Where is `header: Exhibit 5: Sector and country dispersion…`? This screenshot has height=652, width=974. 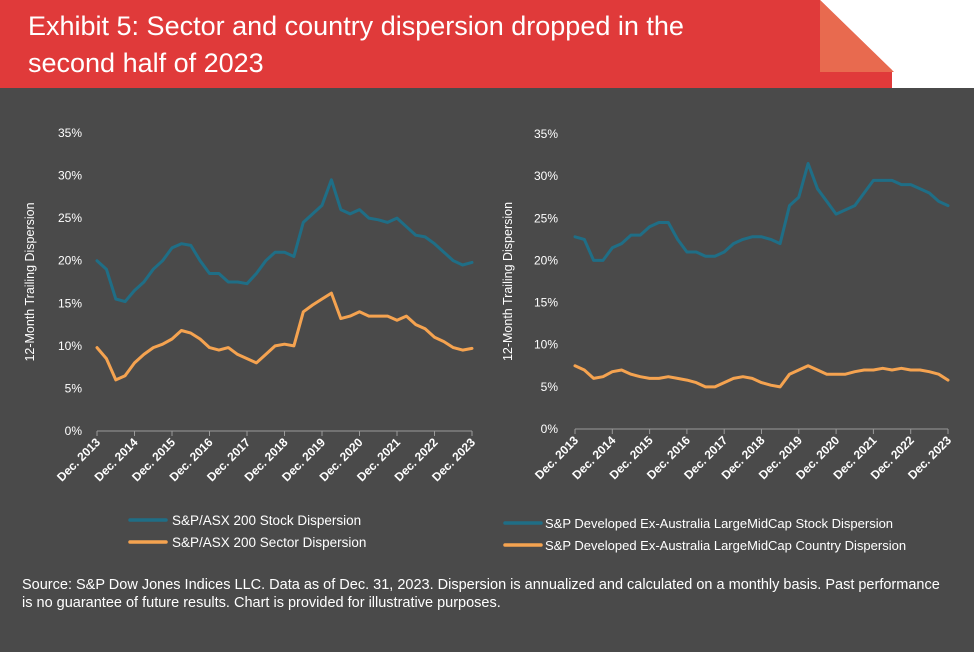
header: Exhibit 5: Sector and country dispersion… is located at coordinates (487, 44).